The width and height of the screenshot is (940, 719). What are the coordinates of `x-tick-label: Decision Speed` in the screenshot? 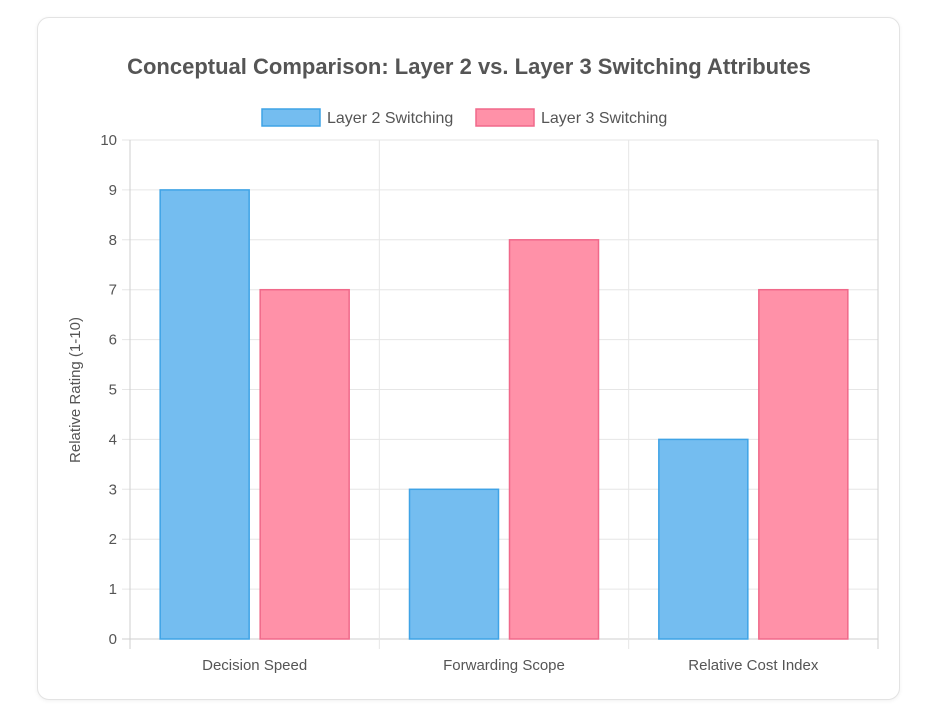 It's located at (254, 665).